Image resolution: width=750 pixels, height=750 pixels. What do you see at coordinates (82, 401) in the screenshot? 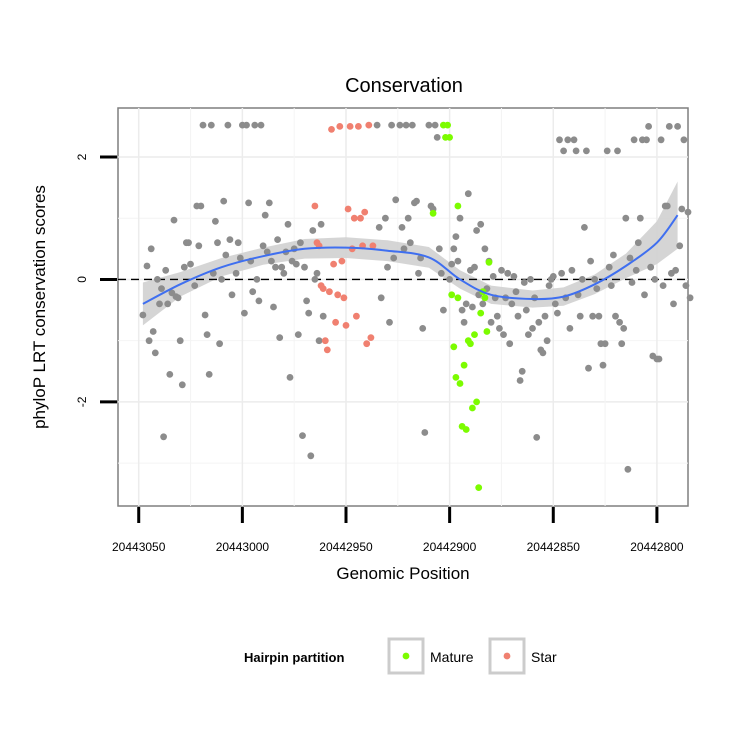
I see `y-tick-label: -2` at bounding box center [82, 401].